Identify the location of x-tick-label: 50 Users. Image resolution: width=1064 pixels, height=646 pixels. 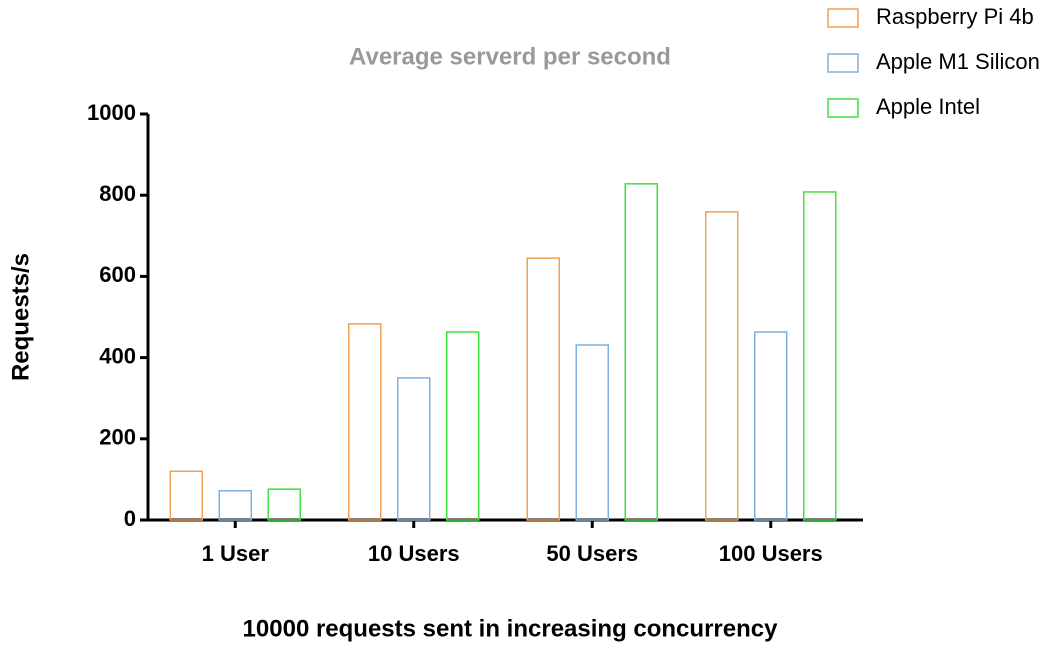
(592, 553).